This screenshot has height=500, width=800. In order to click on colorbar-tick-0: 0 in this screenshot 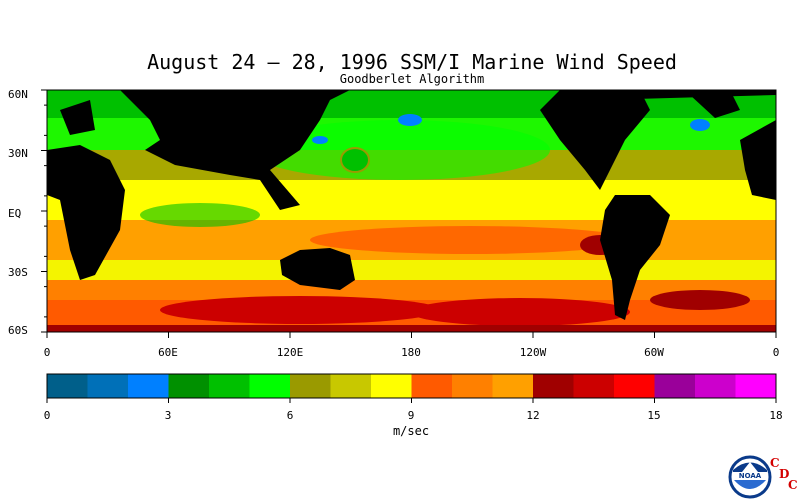, I will do `click(47, 415)`.